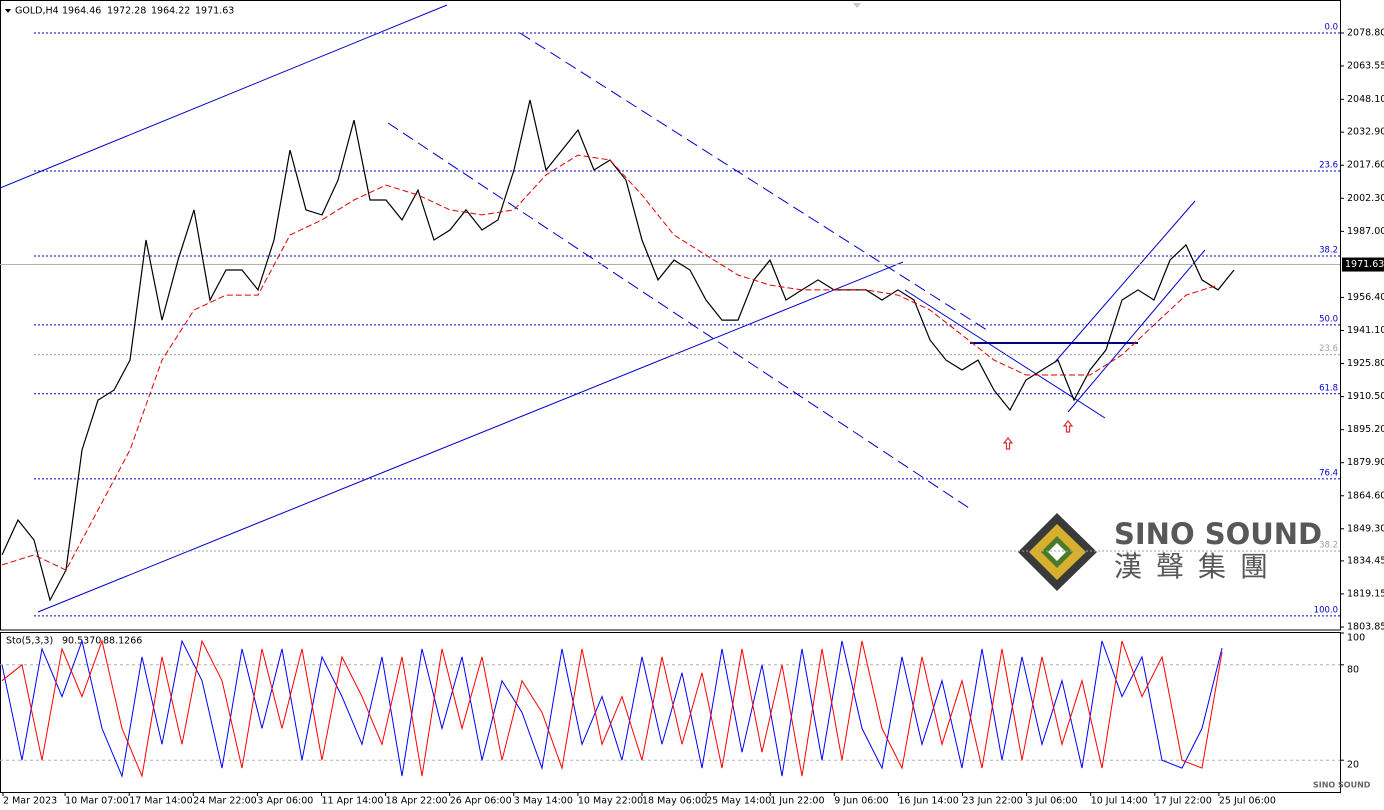  I want to click on indicator-readout: 88.1266, so click(122, 641).